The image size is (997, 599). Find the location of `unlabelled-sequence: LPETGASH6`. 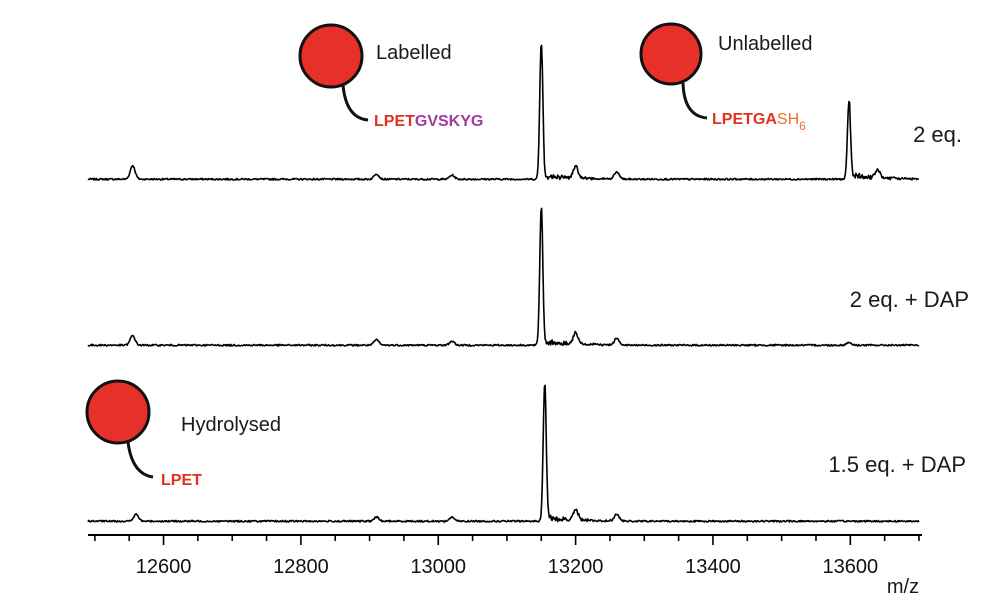

unlabelled-sequence: LPETGASH6 is located at coordinates (759, 122).